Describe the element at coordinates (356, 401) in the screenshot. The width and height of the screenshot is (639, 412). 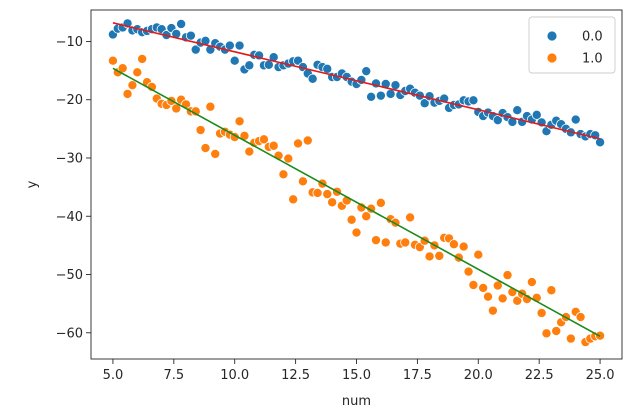
I see `x-axis-label: num` at that location.